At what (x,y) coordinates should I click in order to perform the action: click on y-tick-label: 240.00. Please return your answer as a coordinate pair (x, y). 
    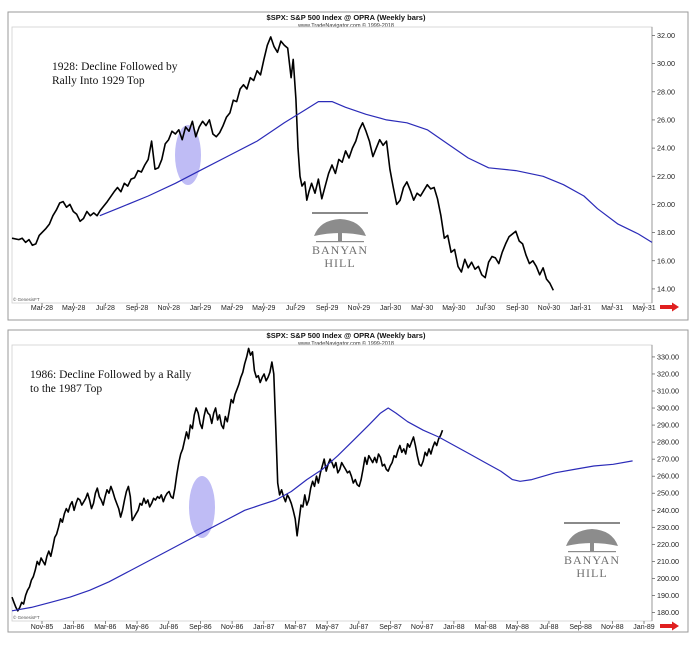
    Looking at the image, I should click on (668, 510).